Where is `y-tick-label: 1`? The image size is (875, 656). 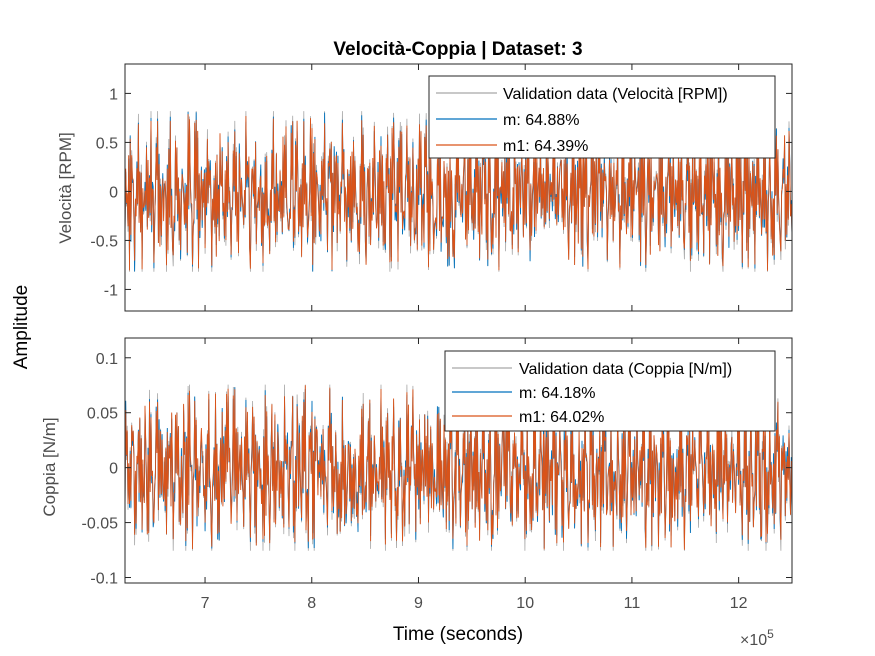 y-tick-label: 1 is located at coordinates (113, 94).